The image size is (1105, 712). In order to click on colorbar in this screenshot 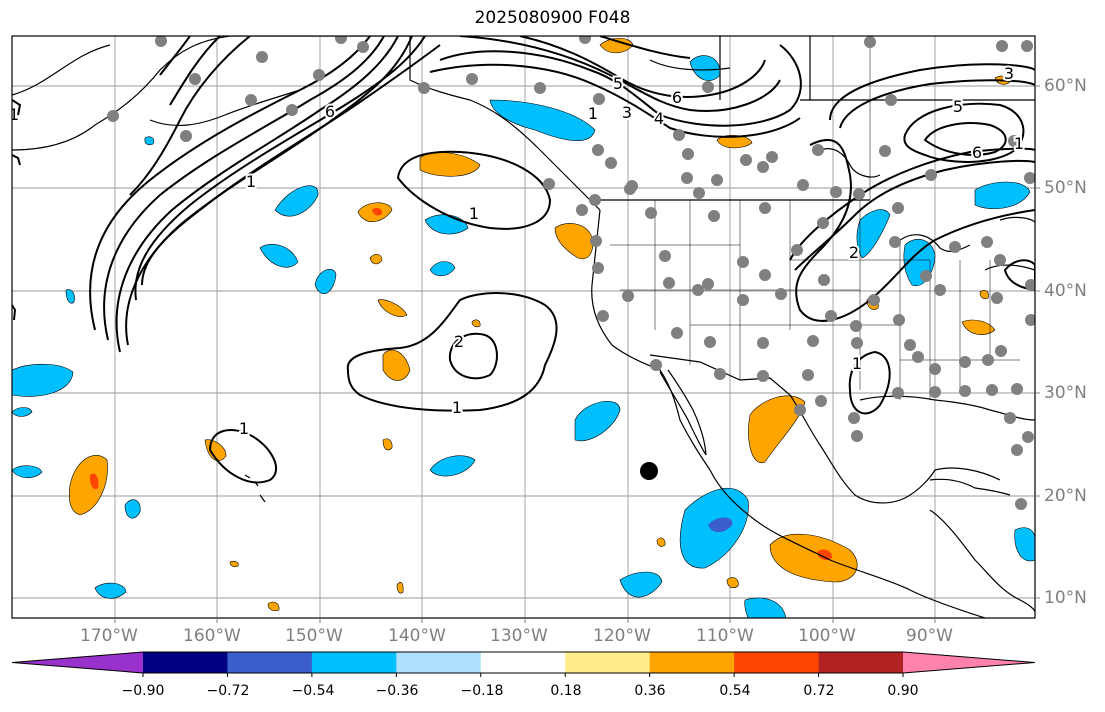, I will do `click(523, 664)`.